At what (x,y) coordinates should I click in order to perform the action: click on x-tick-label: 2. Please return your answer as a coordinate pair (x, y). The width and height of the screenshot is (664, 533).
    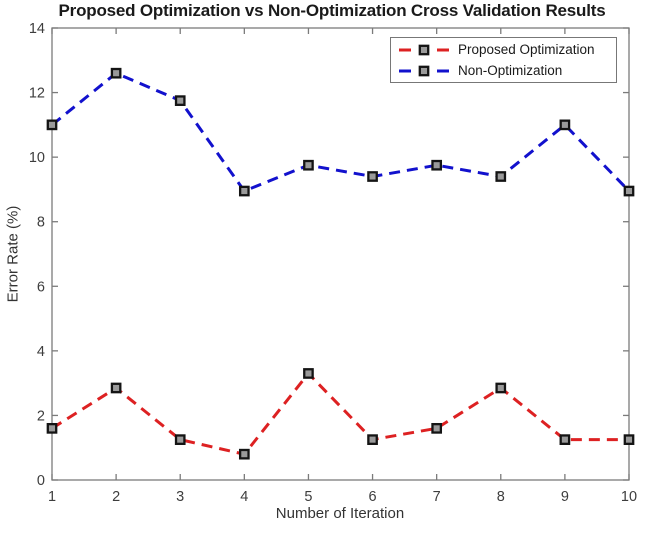
    Looking at the image, I should click on (116, 497).